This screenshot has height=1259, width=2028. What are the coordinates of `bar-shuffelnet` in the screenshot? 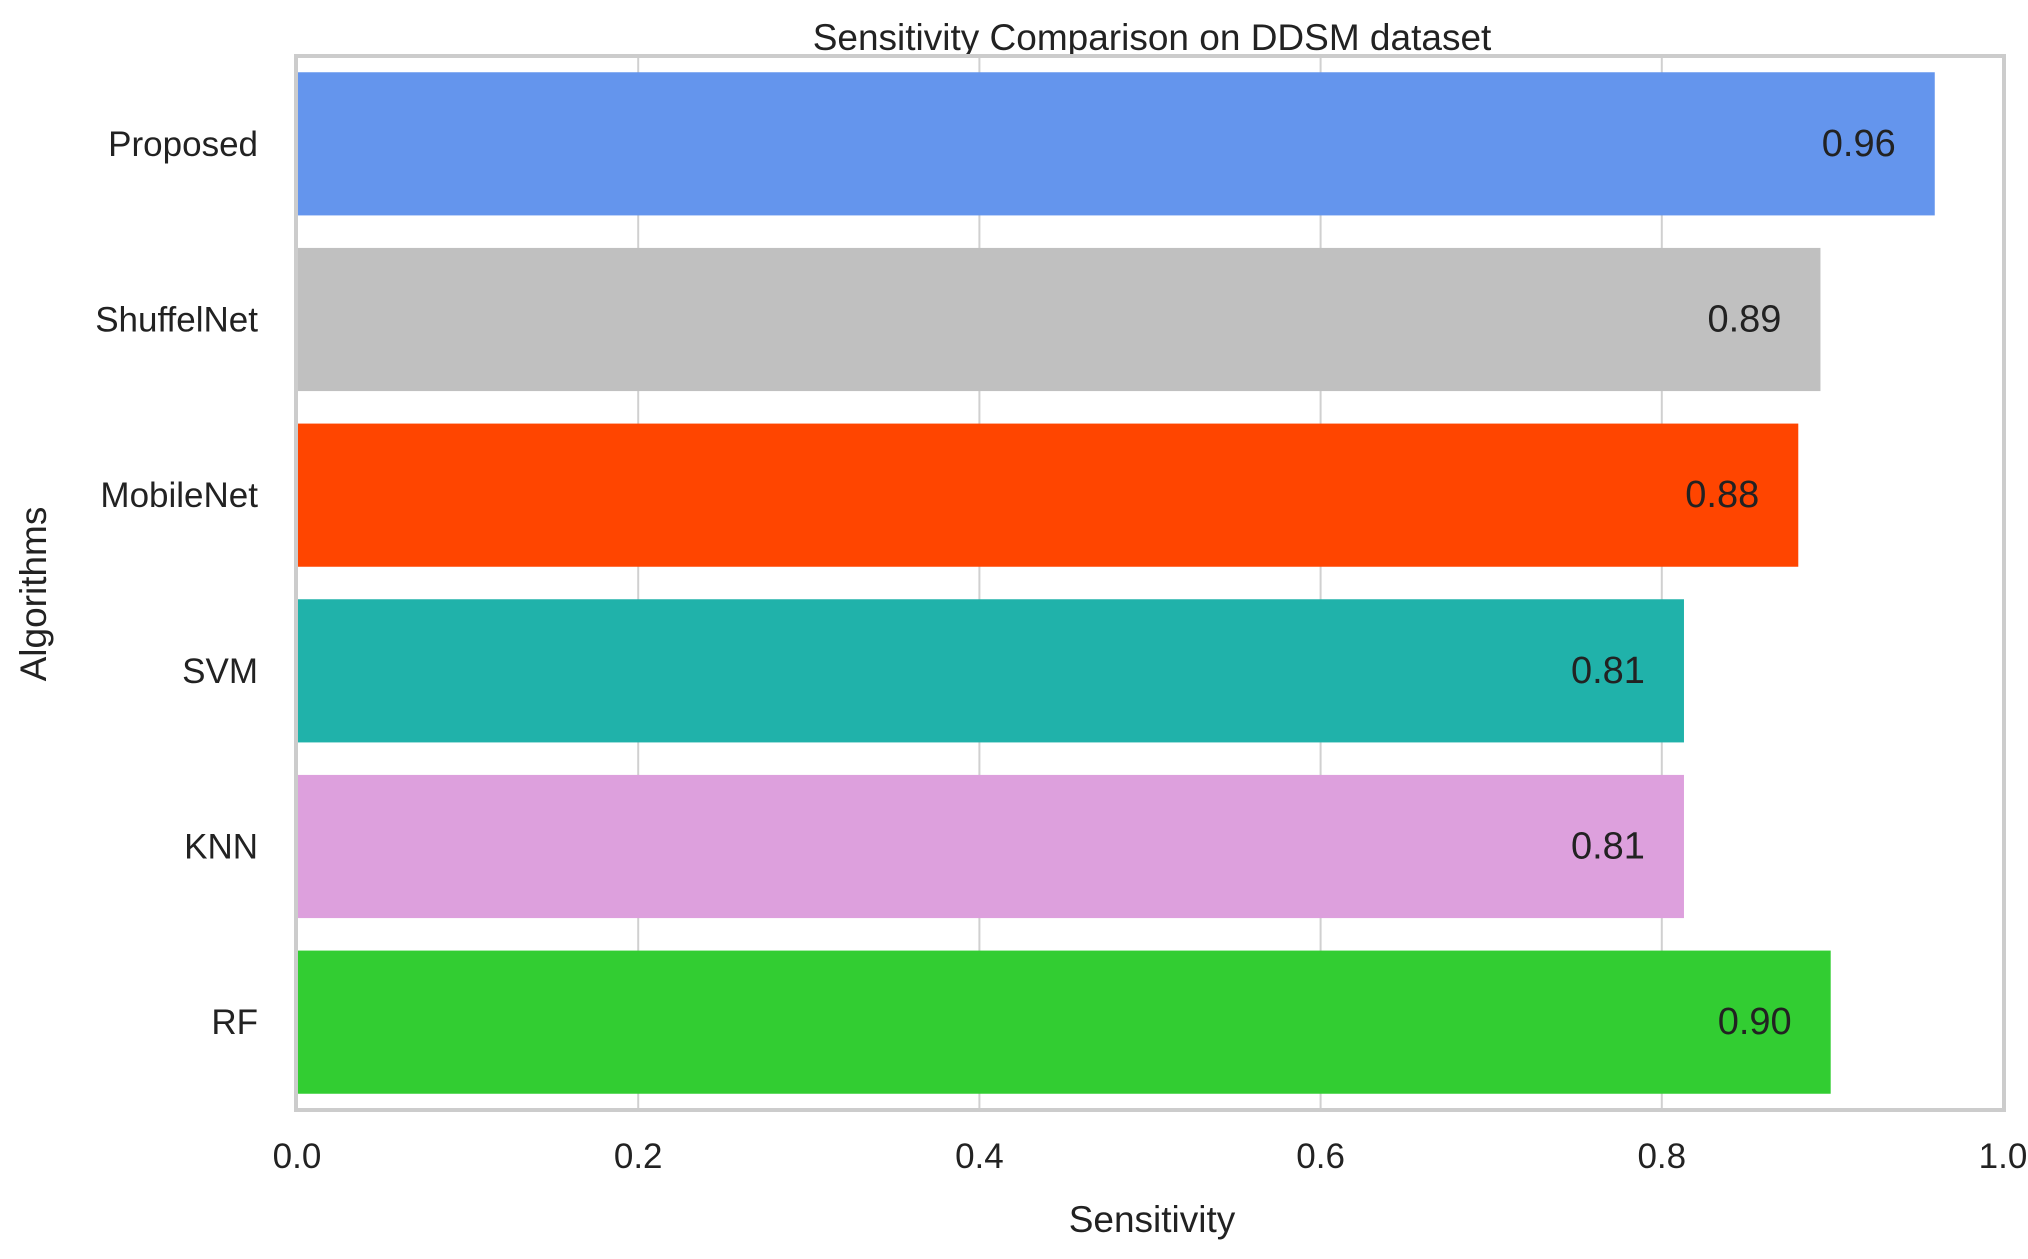 It's located at (1059, 319).